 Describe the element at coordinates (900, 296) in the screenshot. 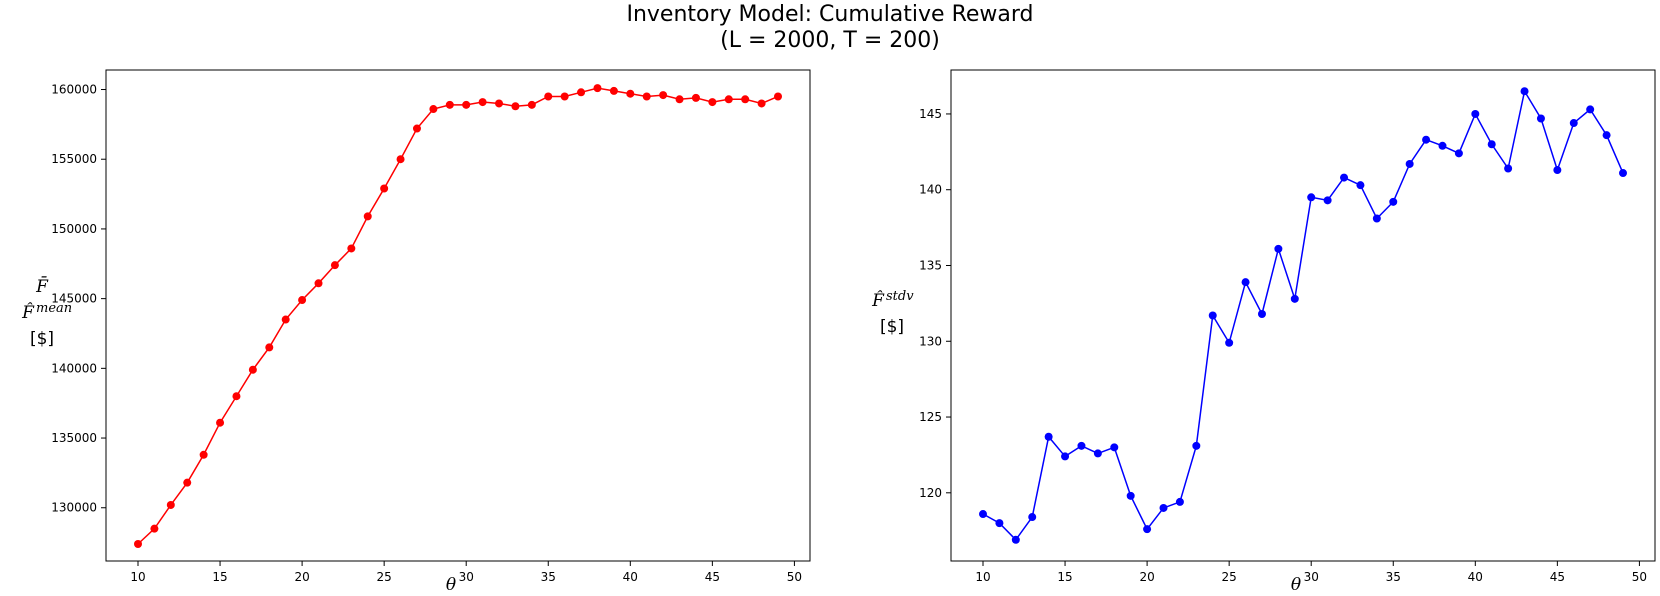

I see `y-axis-label-superscript: stdv` at that location.